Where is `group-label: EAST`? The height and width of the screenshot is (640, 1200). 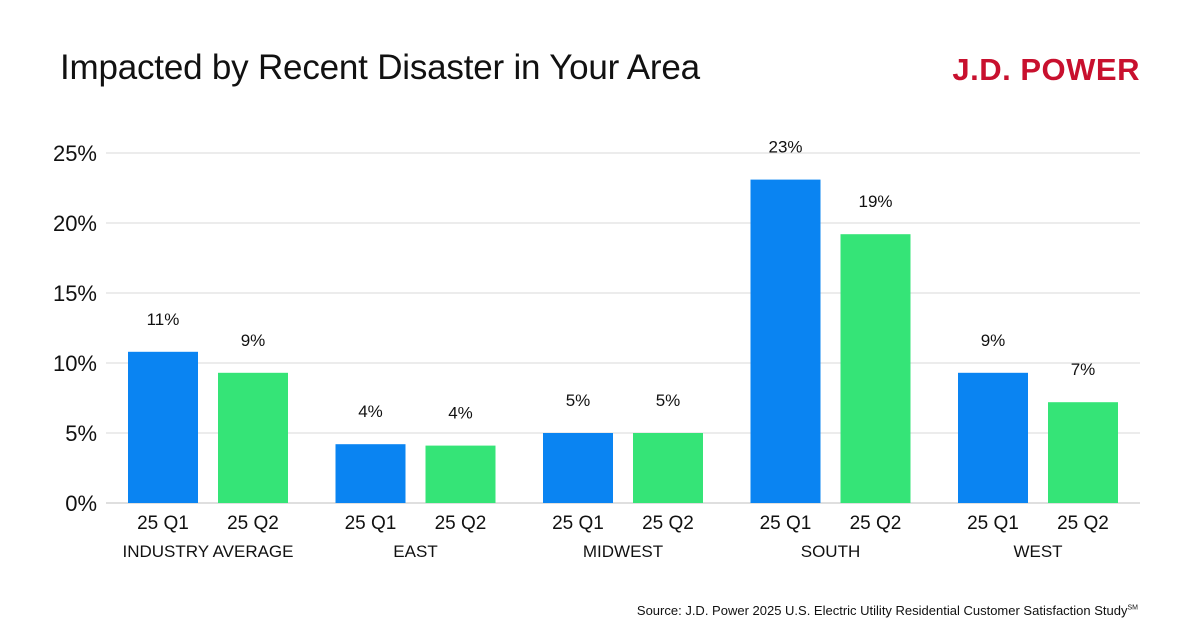 group-label: EAST is located at coordinates (415, 551).